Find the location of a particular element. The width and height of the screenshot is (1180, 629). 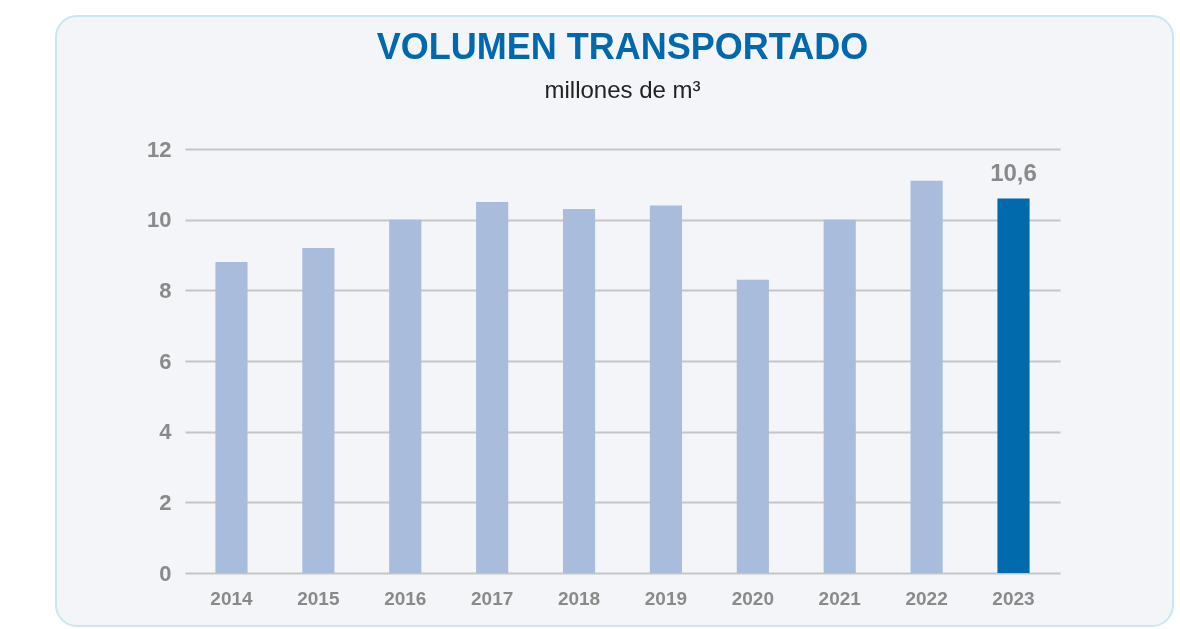

y-tick-label: 8 is located at coordinates (165, 290).